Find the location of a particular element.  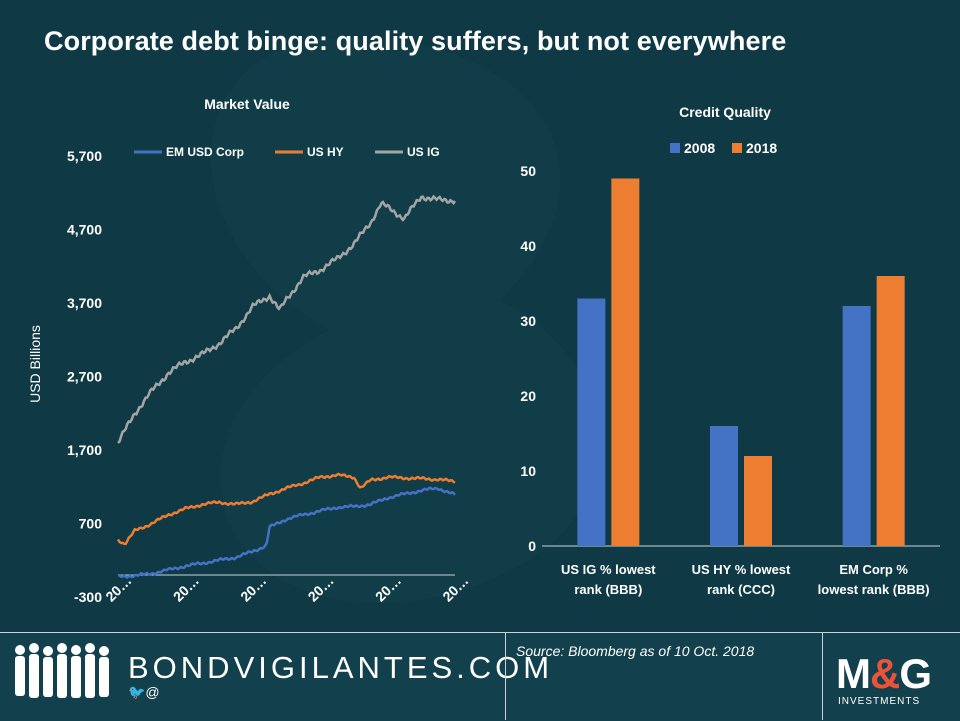

category-label: rank (BBB) is located at coordinates (608, 589).